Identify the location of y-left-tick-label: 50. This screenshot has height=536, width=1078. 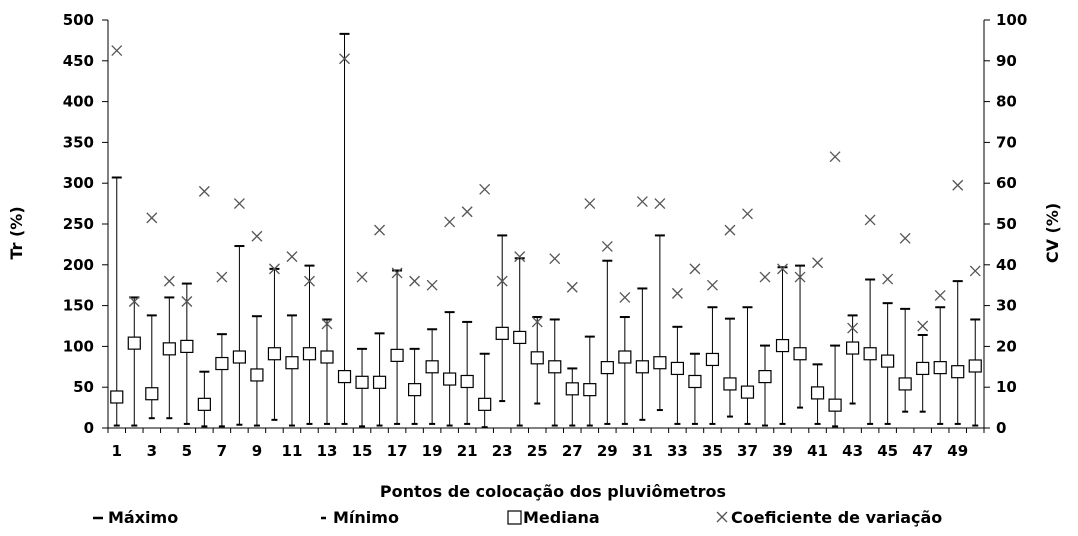
(83, 387).